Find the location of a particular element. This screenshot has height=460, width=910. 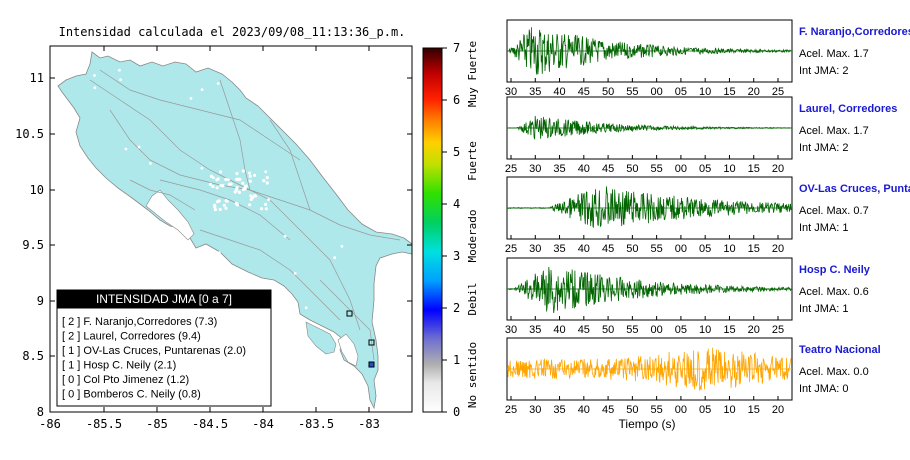

map-x-tick-label: -84.5 is located at coordinates (210, 424).